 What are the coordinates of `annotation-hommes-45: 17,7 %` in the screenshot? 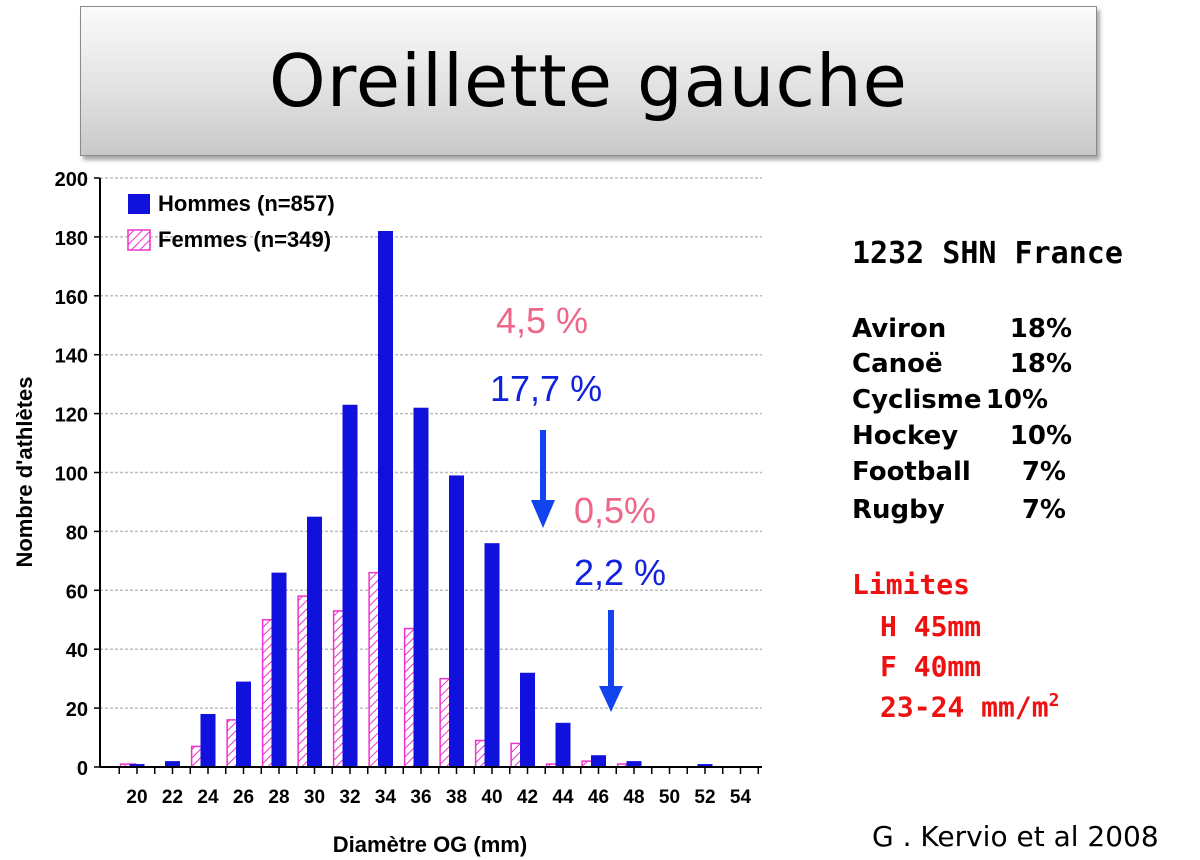 It's located at (546, 388).